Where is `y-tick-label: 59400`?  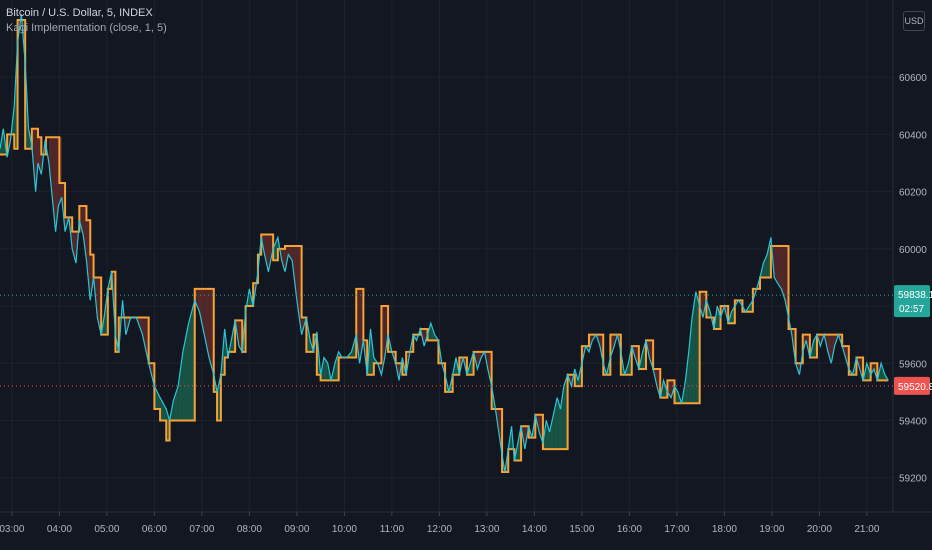 y-tick-label: 59400 is located at coordinates (913, 421).